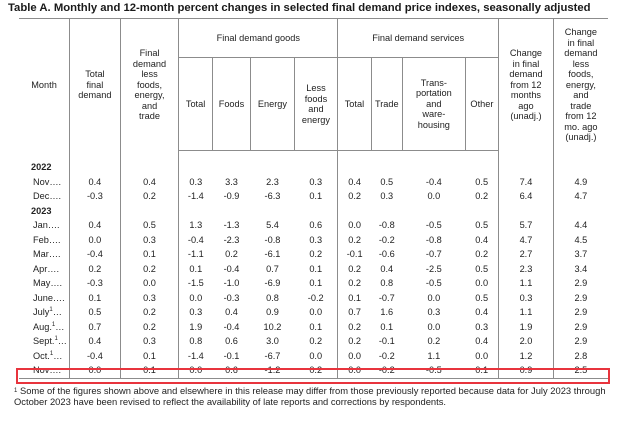 This screenshot has height=427, width=620. What do you see at coordinates (195, 254) in the screenshot?
I see `value-cell: -1.1` at bounding box center [195, 254].